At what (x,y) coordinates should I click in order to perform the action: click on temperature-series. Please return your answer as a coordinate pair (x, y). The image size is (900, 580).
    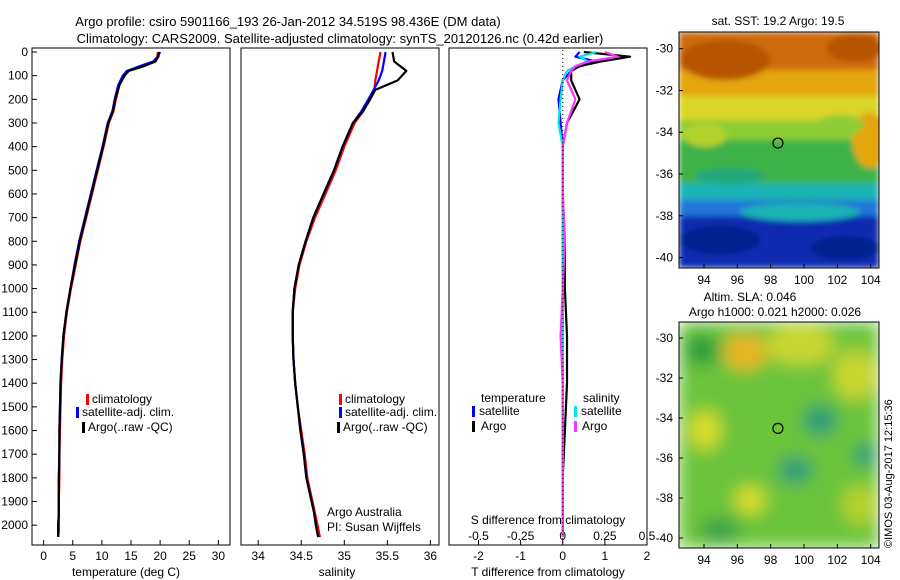
    Looking at the image, I should click on (109, 294).